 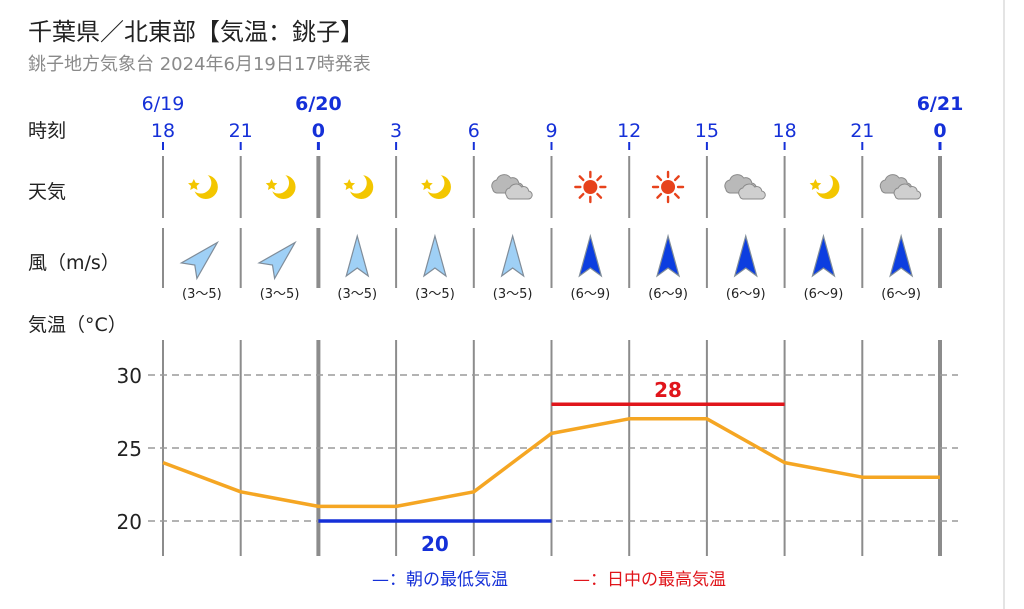 What do you see at coordinates (1004, 304) in the screenshot?
I see `scroll-edge` at bounding box center [1004, 304].